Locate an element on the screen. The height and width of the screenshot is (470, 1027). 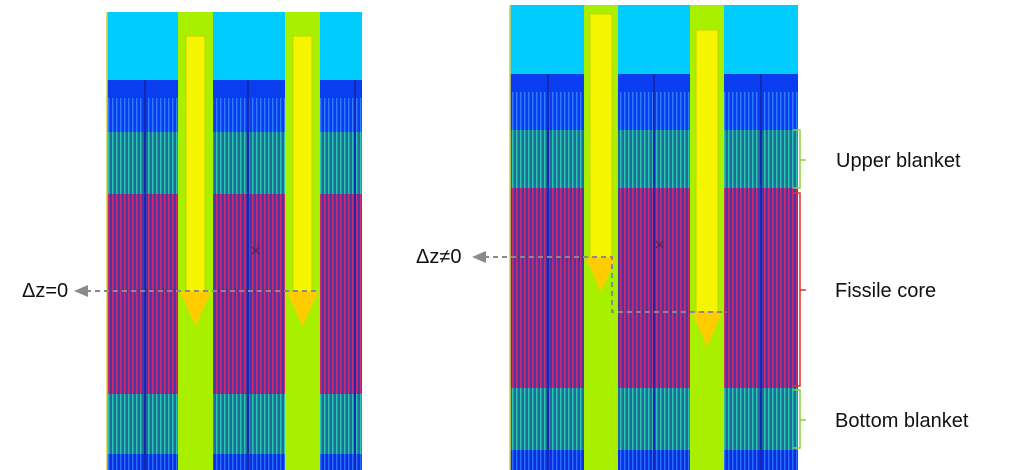
upper-blanket-label: Upper blanket is located at coordinates (898, 161).